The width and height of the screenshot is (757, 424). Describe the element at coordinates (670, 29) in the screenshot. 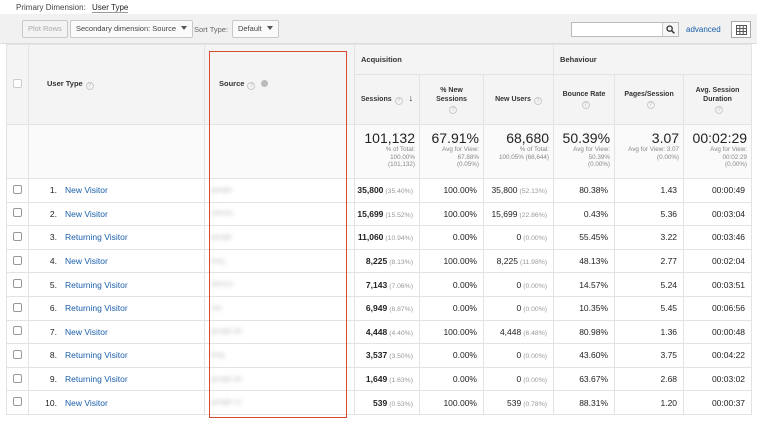

I see `search-button` at that location.